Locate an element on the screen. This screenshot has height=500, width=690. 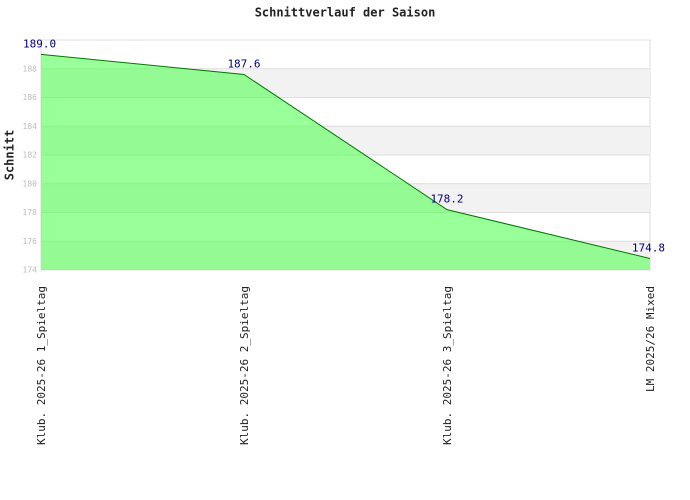
y-tick-label: 188 is located at coordinates (30, 68).